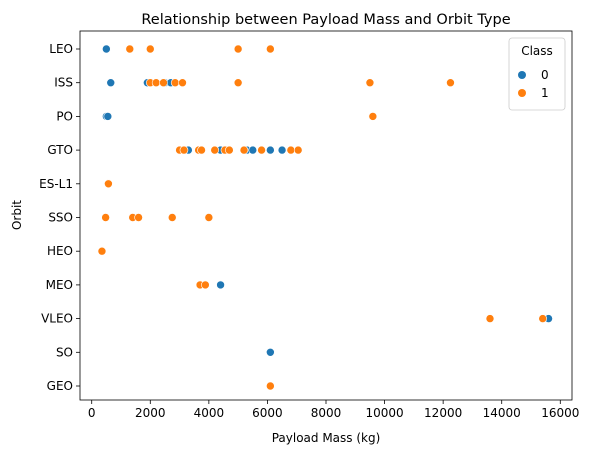 This screenshot has width=595, height=455. I want to click on x-tick-label: 10000, so click(384, 413).